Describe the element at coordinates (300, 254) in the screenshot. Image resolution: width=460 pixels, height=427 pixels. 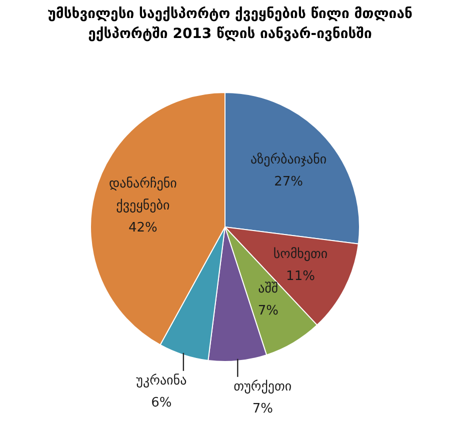
I see `slice-label: სომხეთი` at that location.